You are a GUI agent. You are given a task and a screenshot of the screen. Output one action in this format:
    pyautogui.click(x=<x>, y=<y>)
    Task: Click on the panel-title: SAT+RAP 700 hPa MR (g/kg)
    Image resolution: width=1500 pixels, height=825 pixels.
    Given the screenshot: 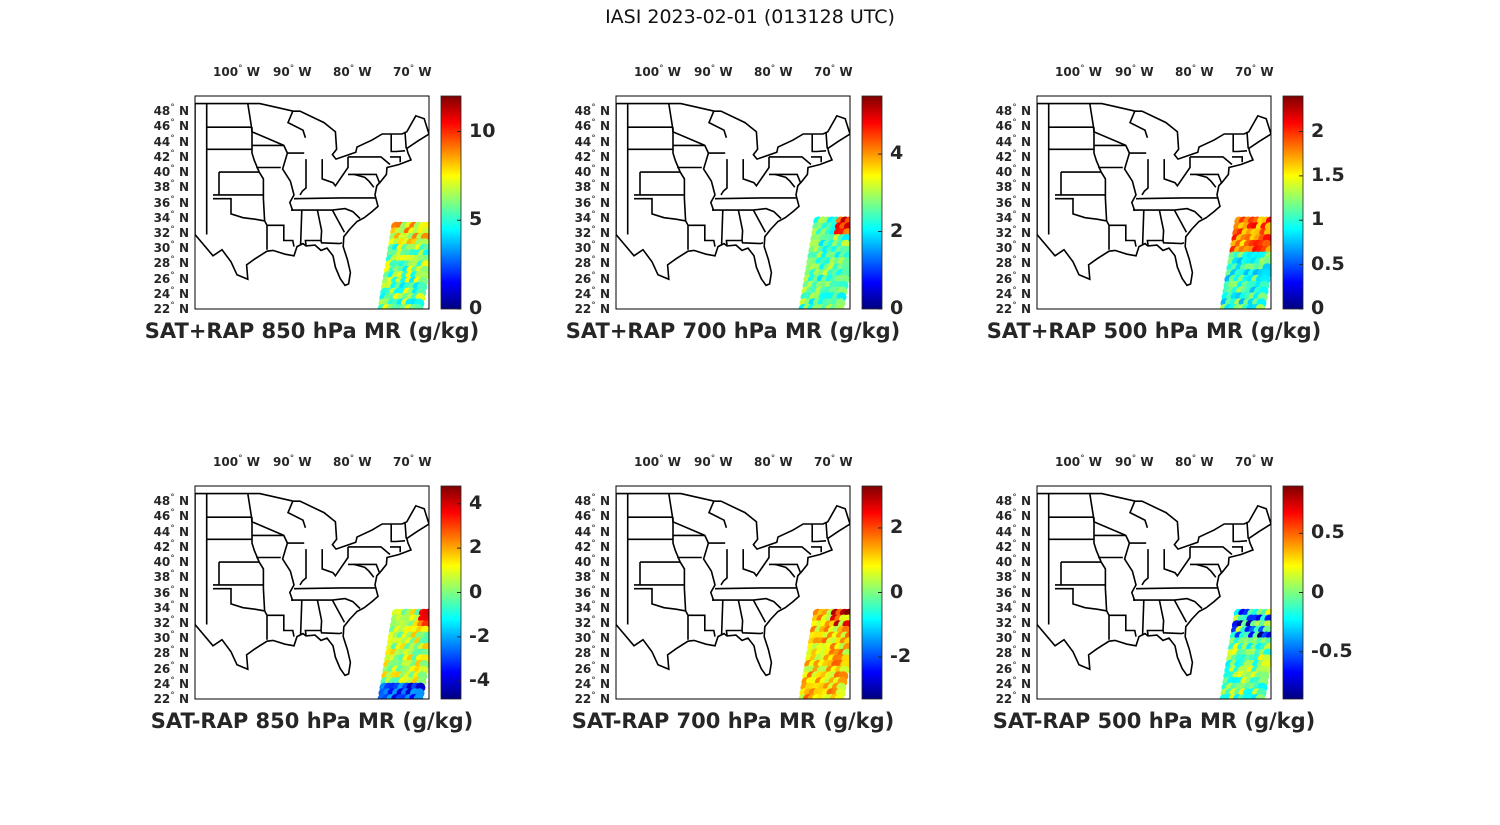 What is the action you would take?
    pyautogui.click(x=733, y=331)
    